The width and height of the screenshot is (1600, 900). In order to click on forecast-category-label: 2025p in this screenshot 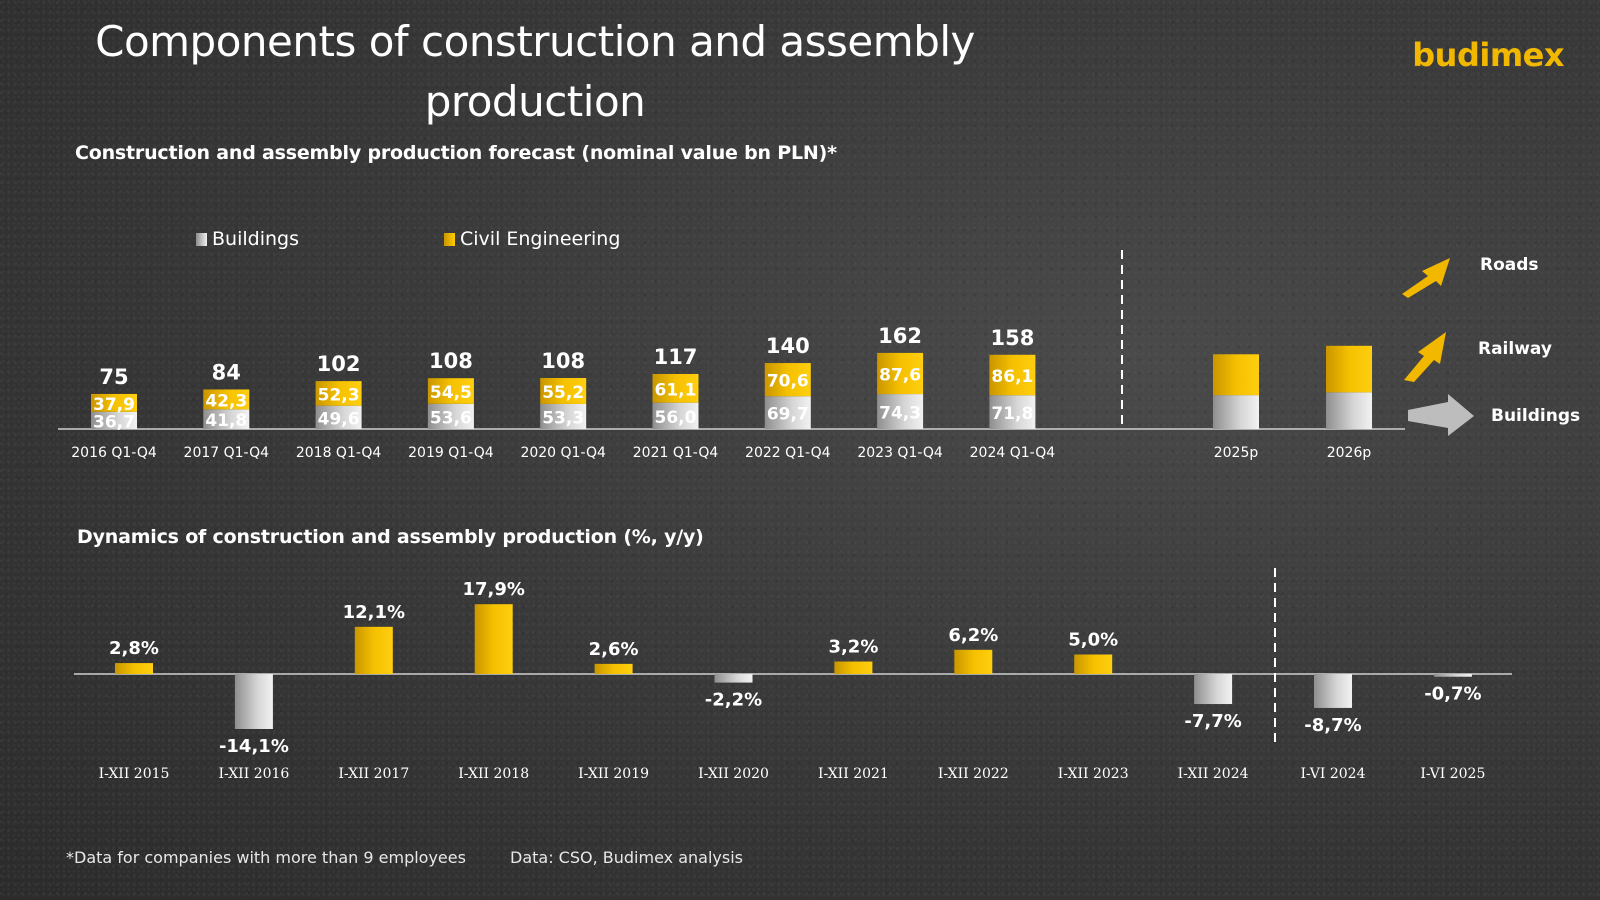, I will do `click(1236, 453)`.